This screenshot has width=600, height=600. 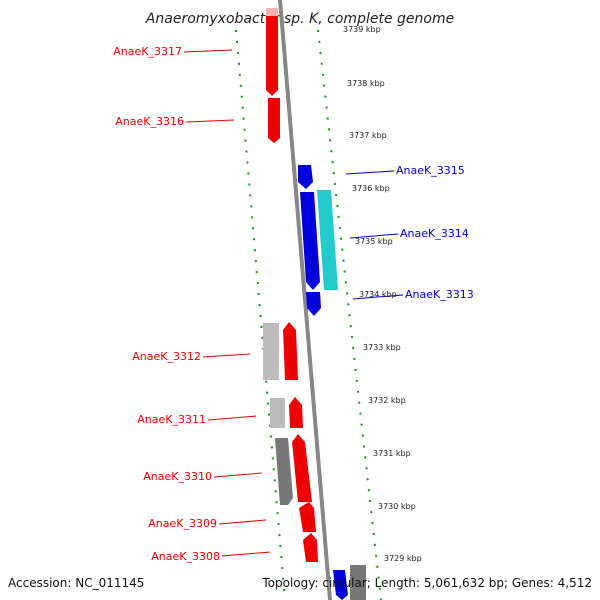 I want to click on title-background, so click(x=300, y=17).